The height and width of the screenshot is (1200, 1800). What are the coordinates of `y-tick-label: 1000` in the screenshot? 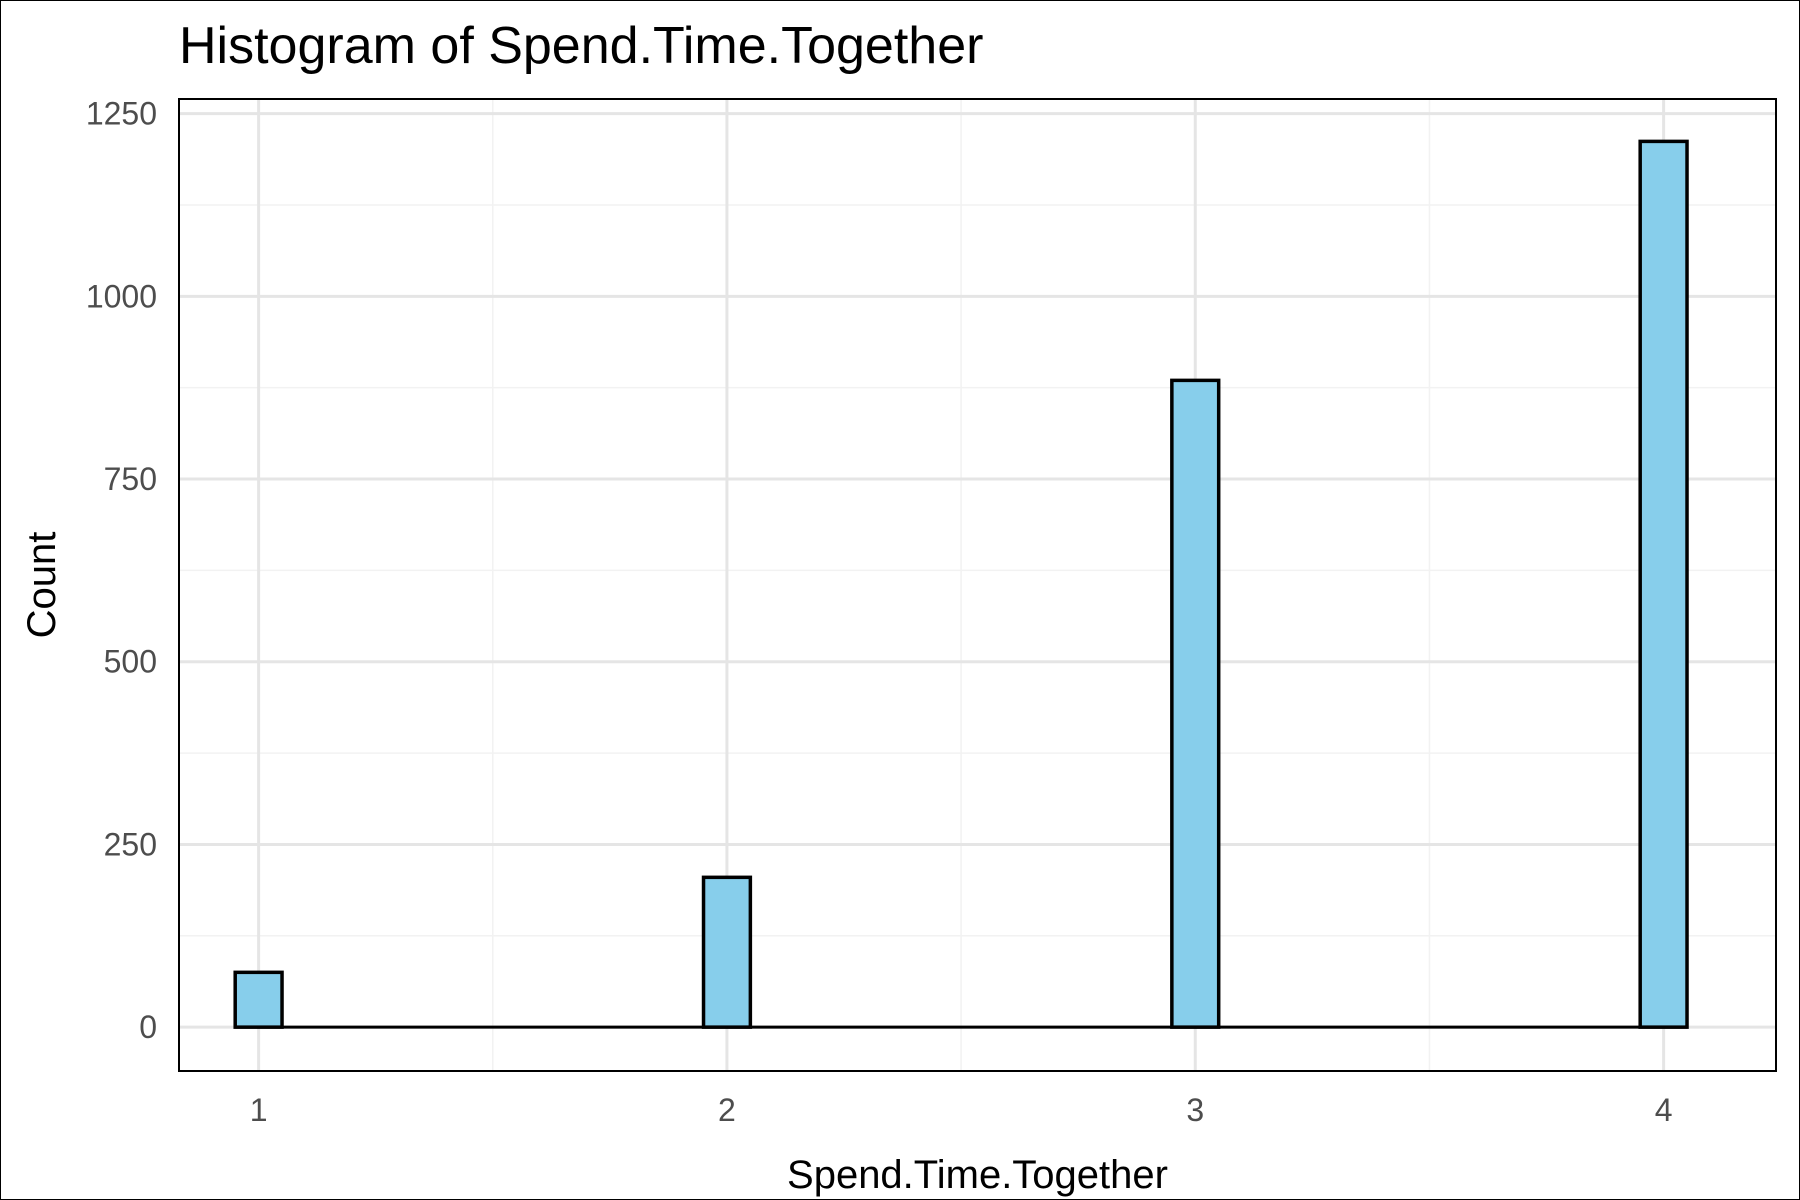 It's located at (121, 296).